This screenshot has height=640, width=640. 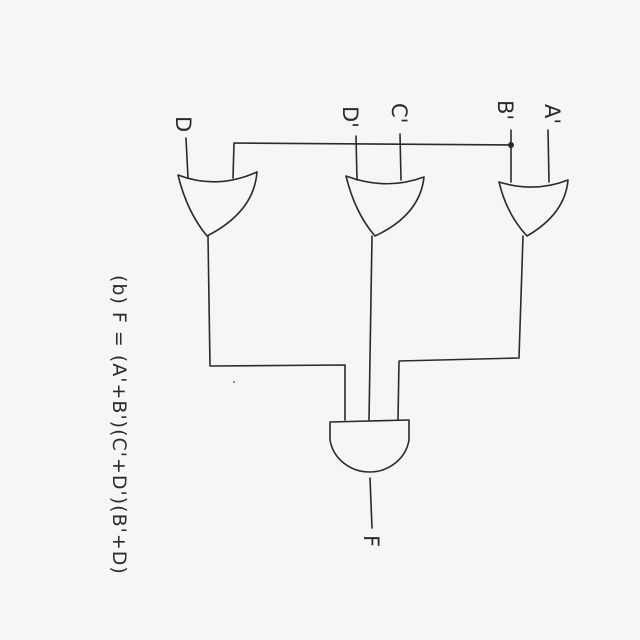 What do you see at coordinates (183, 124) in the screenshot?
I see `input-label-d: D` at bounding box center [183, 124].